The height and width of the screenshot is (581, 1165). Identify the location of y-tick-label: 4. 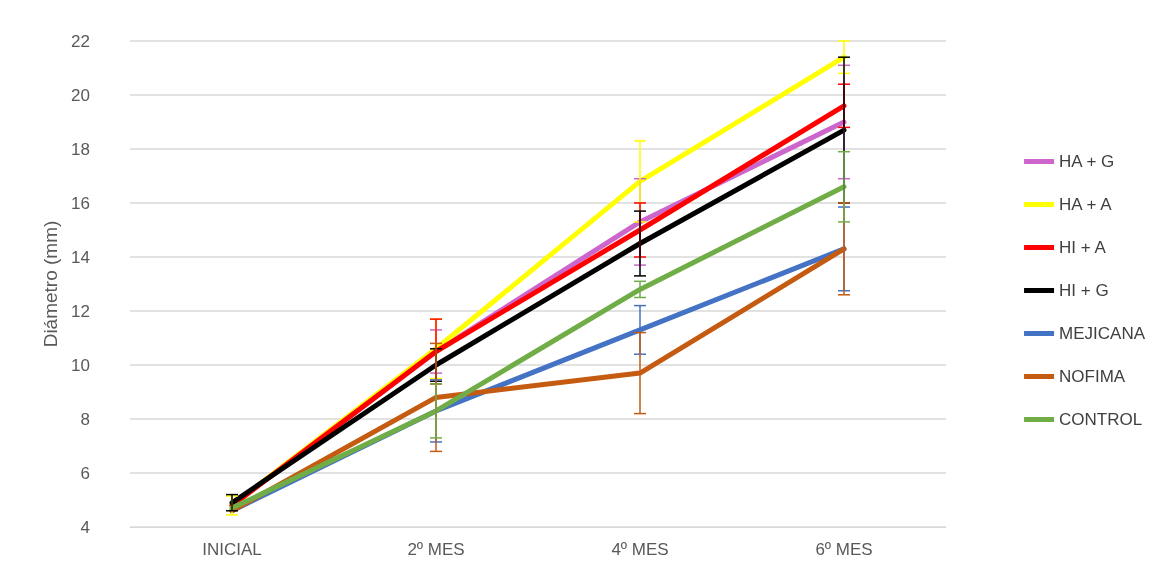
(85, 527).